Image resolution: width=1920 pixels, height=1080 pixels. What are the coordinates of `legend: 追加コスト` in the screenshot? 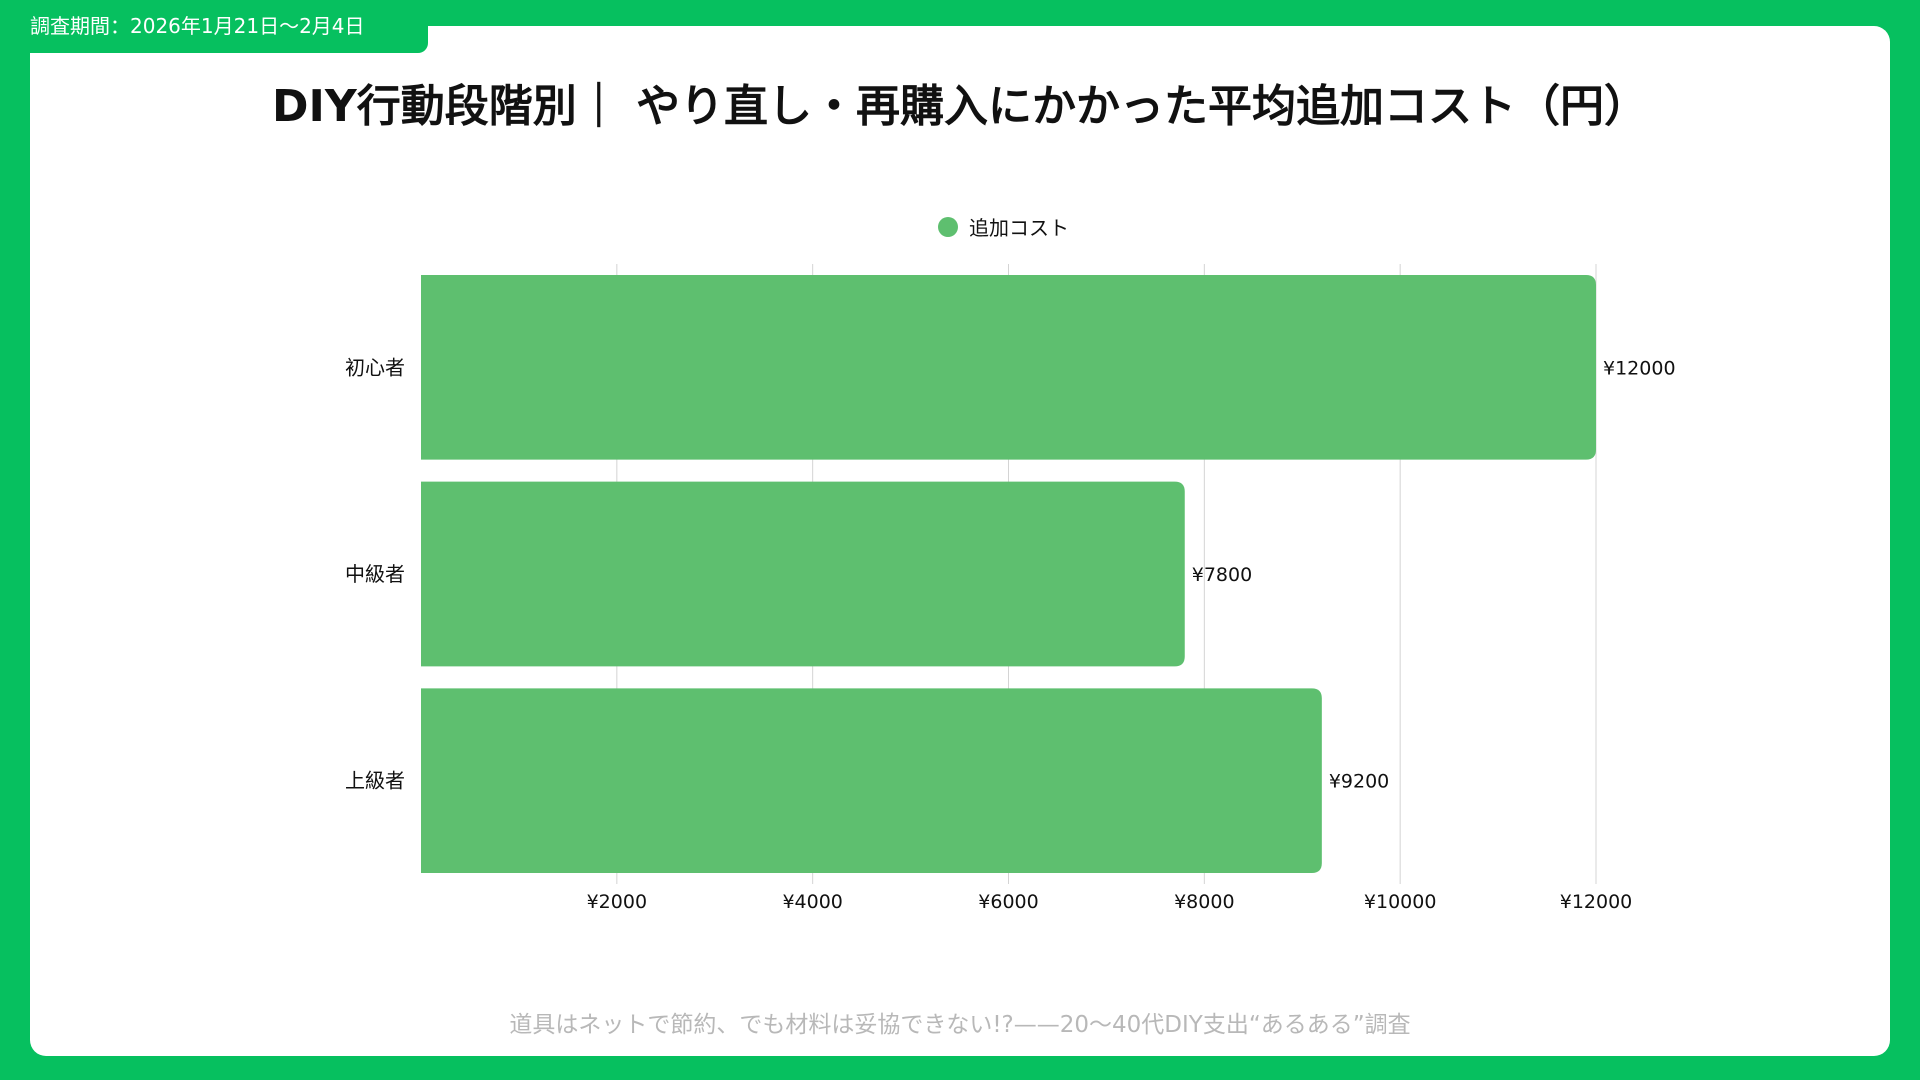 It's located at (1003, 228).